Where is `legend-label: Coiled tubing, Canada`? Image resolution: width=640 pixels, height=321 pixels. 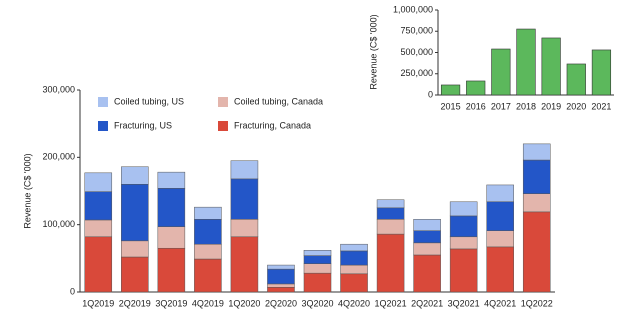 legend-label: Coiled tubing, Canada is located at coordinates (278, 101).